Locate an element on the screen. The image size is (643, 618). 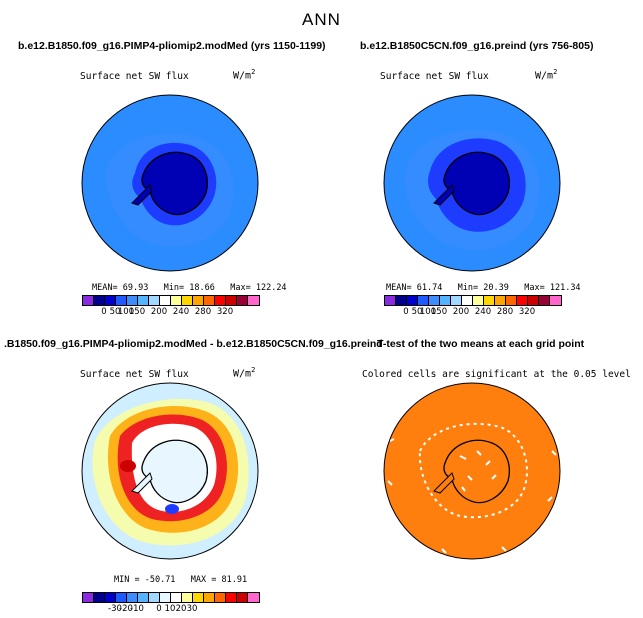
panel2-map is located at coordinates (472, 183).